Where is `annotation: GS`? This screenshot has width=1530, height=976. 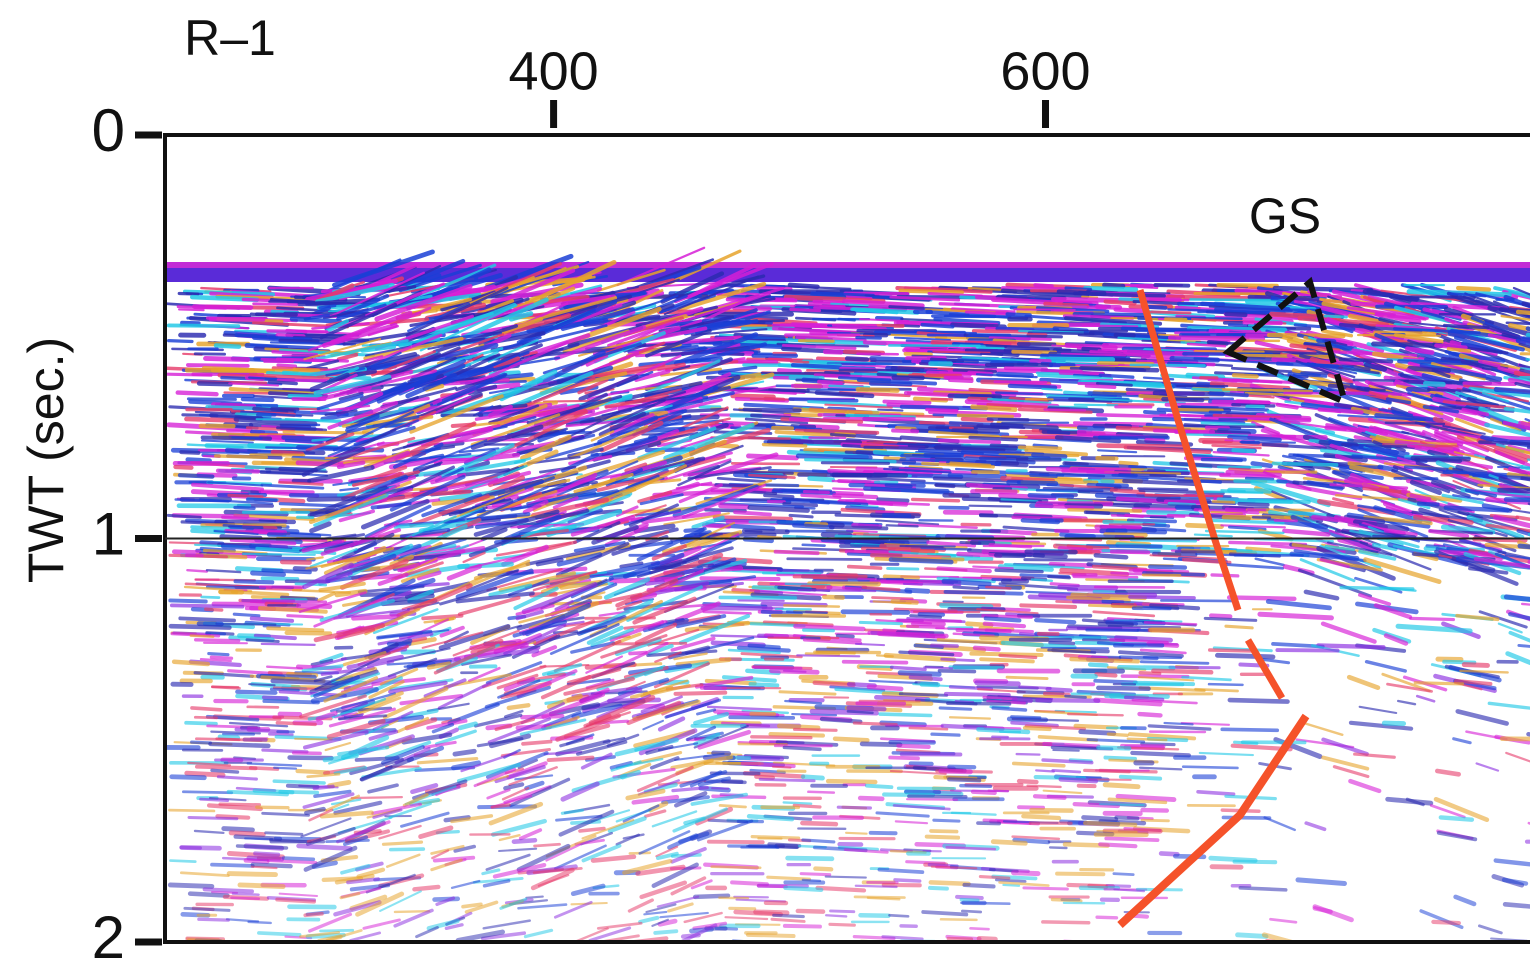 annotation: GS is located at coordinates (1285, 216).